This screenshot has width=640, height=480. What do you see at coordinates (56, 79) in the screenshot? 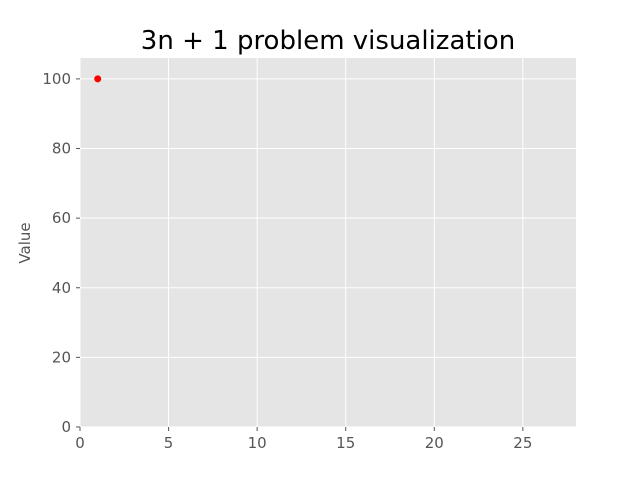
I see `y-tick-label: 100` at bounding box center [56, 79].